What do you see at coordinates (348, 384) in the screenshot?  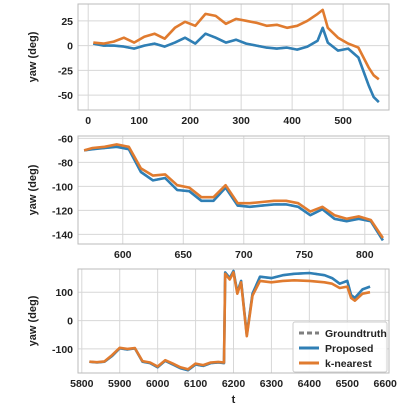 I see `x-tick-label: 6500` at bounding box center [348, 384].